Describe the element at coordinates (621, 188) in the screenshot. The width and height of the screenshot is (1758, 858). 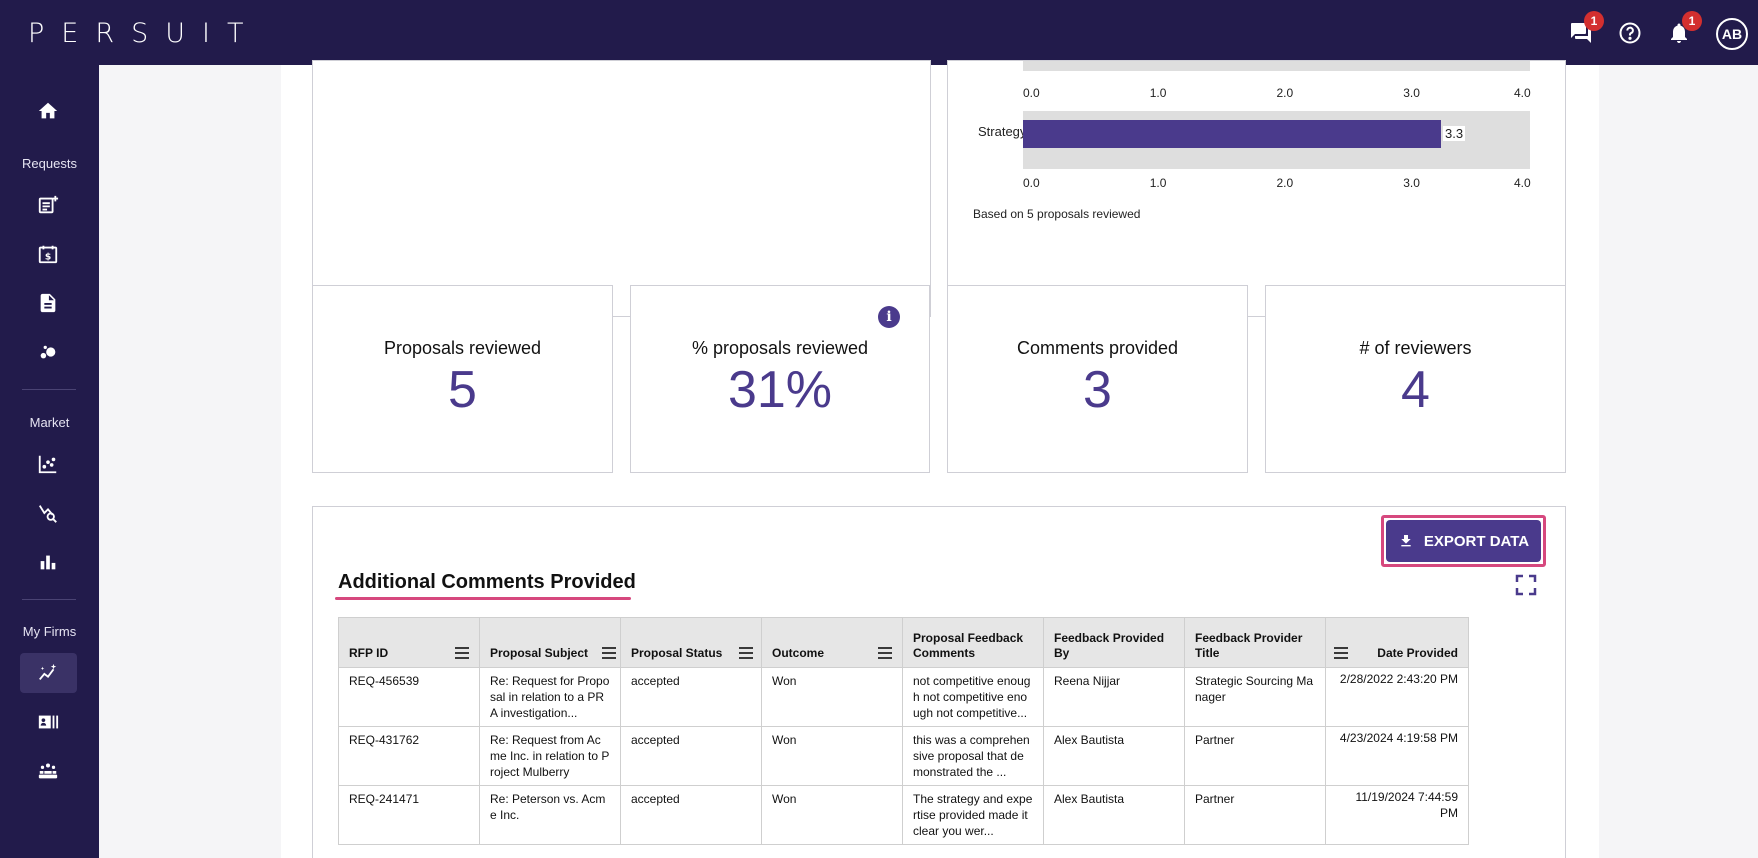
I see `empty-card` at that location.